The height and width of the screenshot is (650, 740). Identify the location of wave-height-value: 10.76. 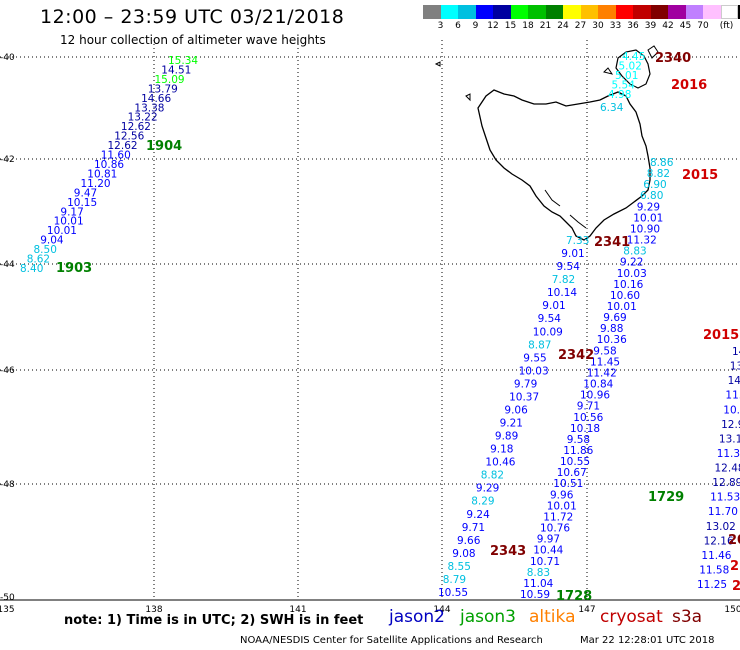
(555, 529).